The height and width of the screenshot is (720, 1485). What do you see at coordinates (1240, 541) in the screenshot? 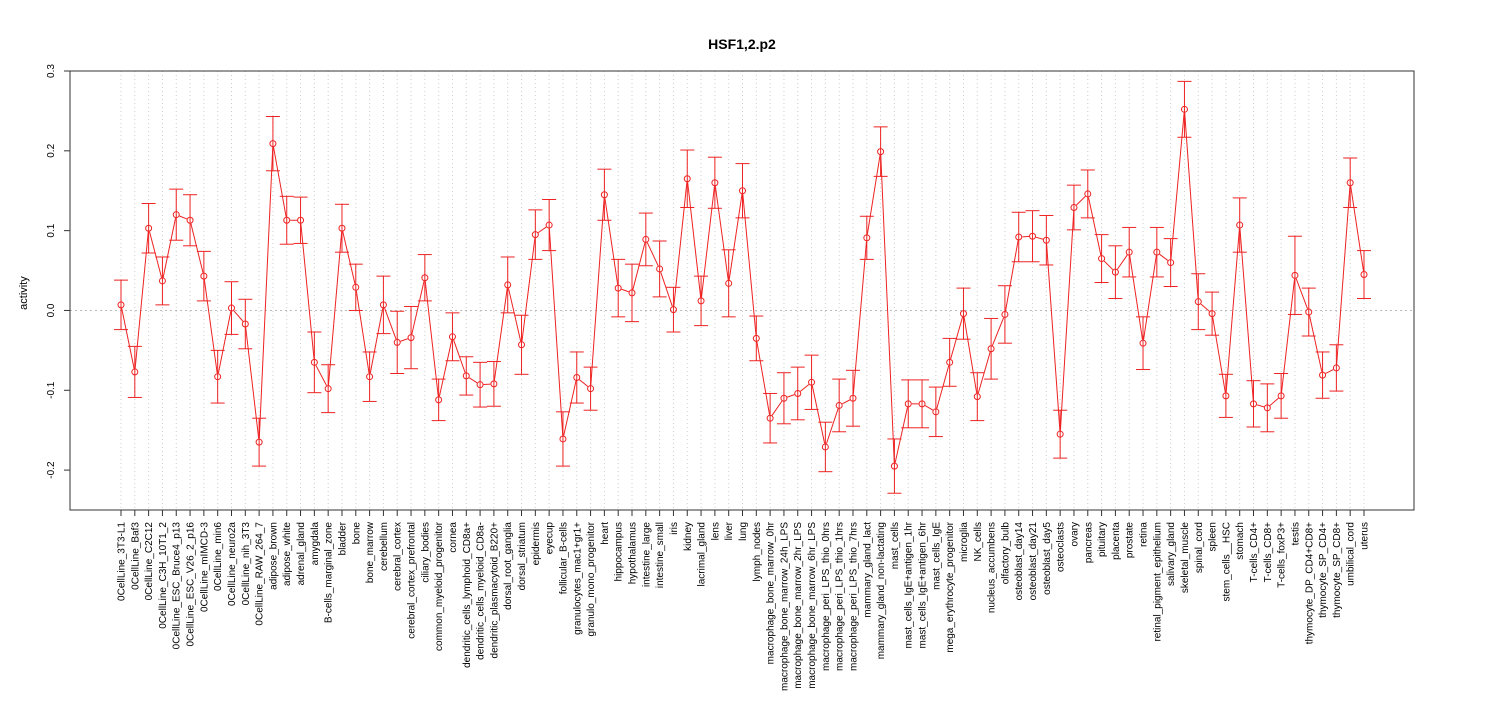
I see `x-tick-label: stomach` at bounding box center [1240, 541].